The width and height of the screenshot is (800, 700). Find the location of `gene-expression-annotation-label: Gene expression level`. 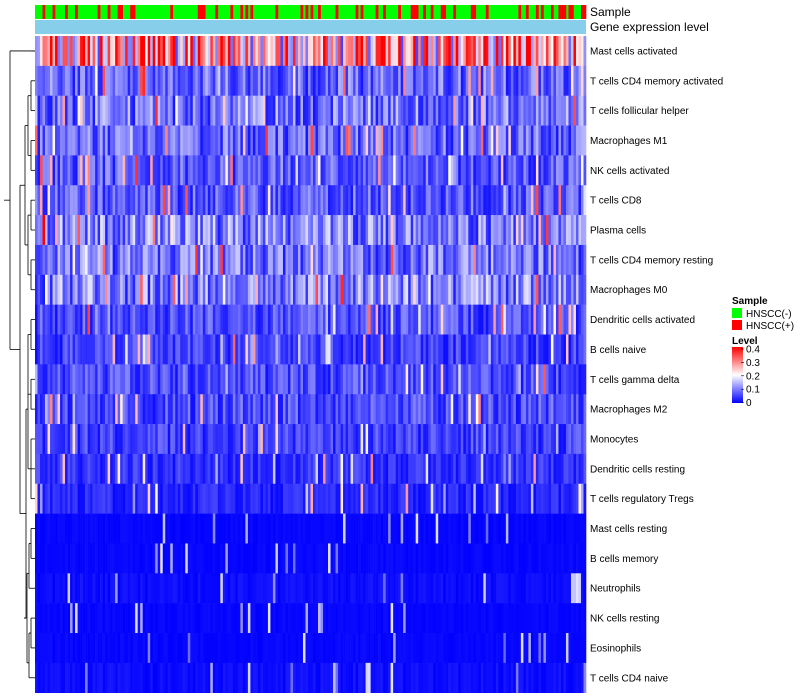

gene-expression-annotation-label: Gene expression level is located at coordinates (649, 27).